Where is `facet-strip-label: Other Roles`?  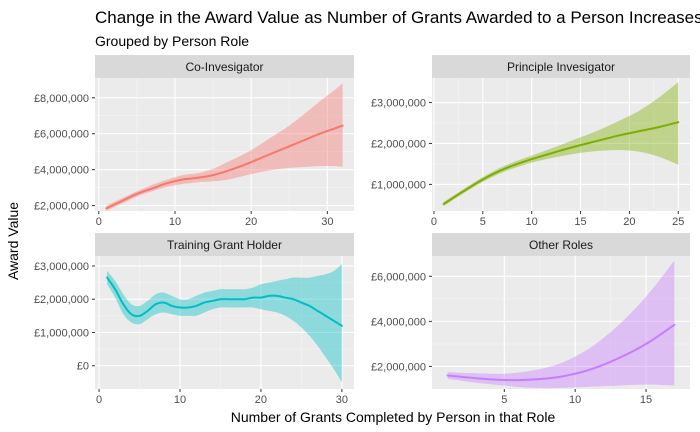
facet-strip-label: Other Roles is located at coordinates (561, 245).